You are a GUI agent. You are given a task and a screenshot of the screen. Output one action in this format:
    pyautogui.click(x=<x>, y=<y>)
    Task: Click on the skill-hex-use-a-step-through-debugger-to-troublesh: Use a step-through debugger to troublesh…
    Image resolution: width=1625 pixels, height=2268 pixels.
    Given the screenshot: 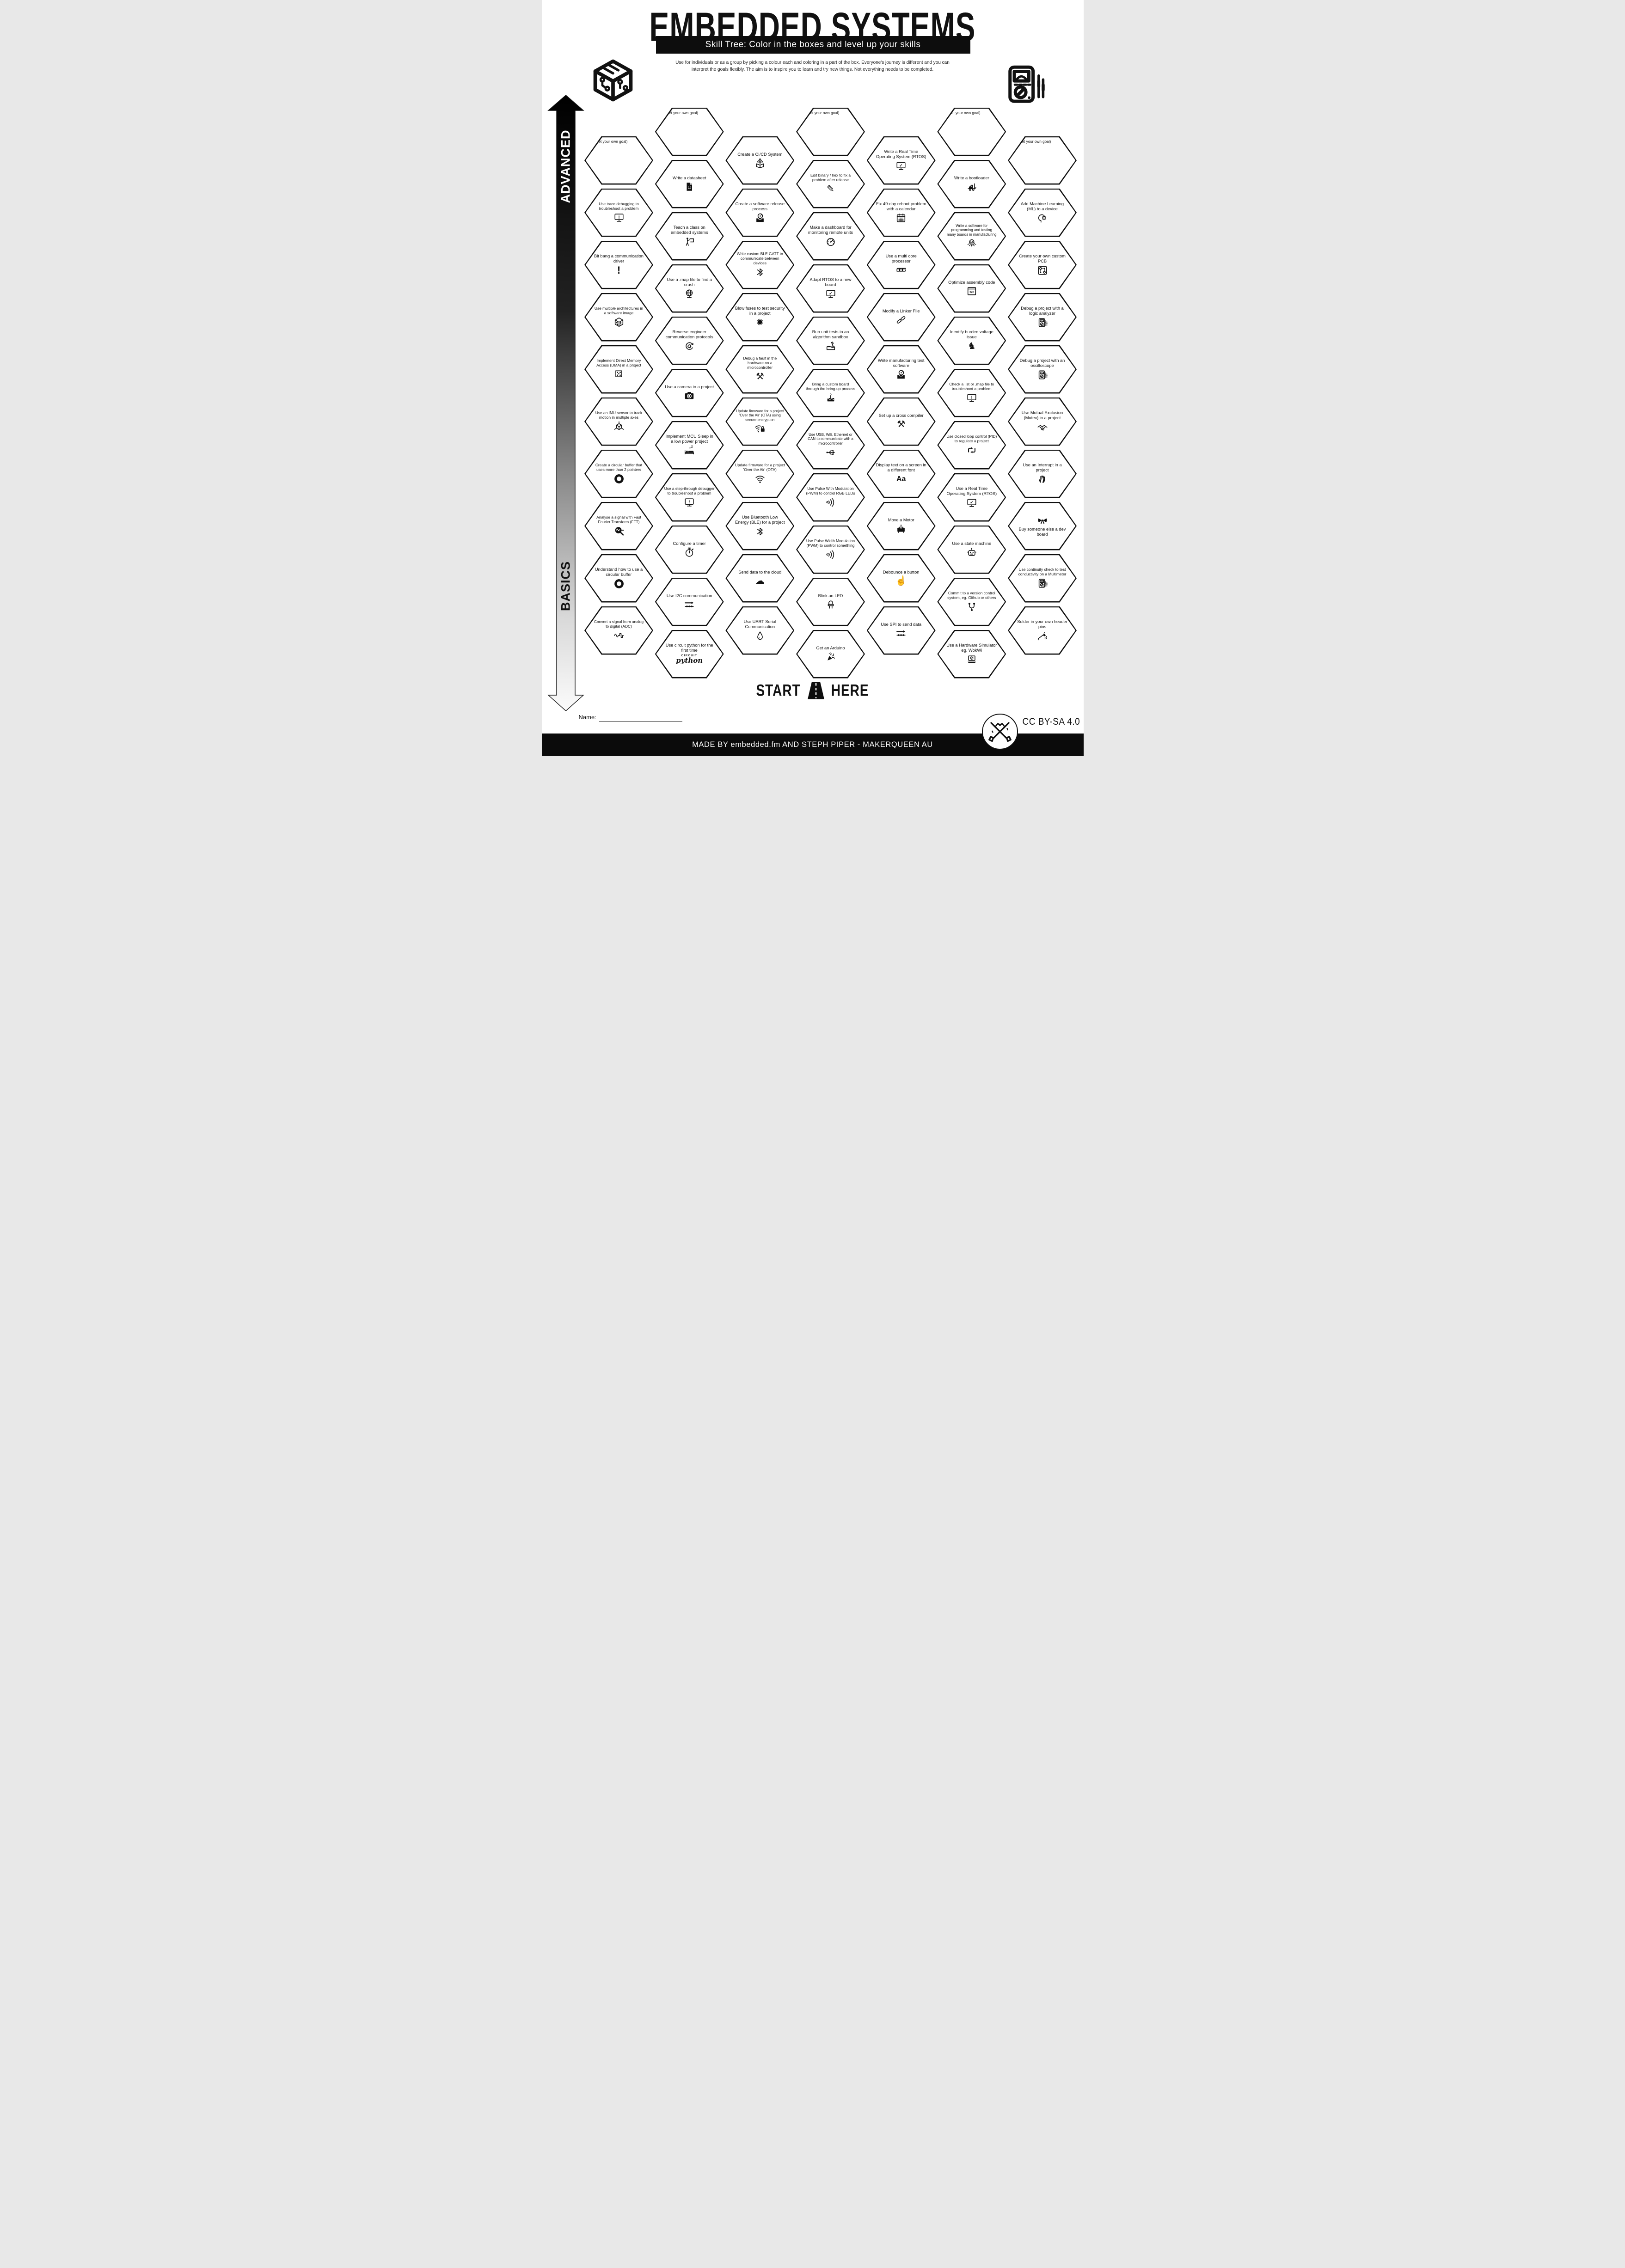 What is the action you would take?
    pyautogui.click(x=689, y=498)
    